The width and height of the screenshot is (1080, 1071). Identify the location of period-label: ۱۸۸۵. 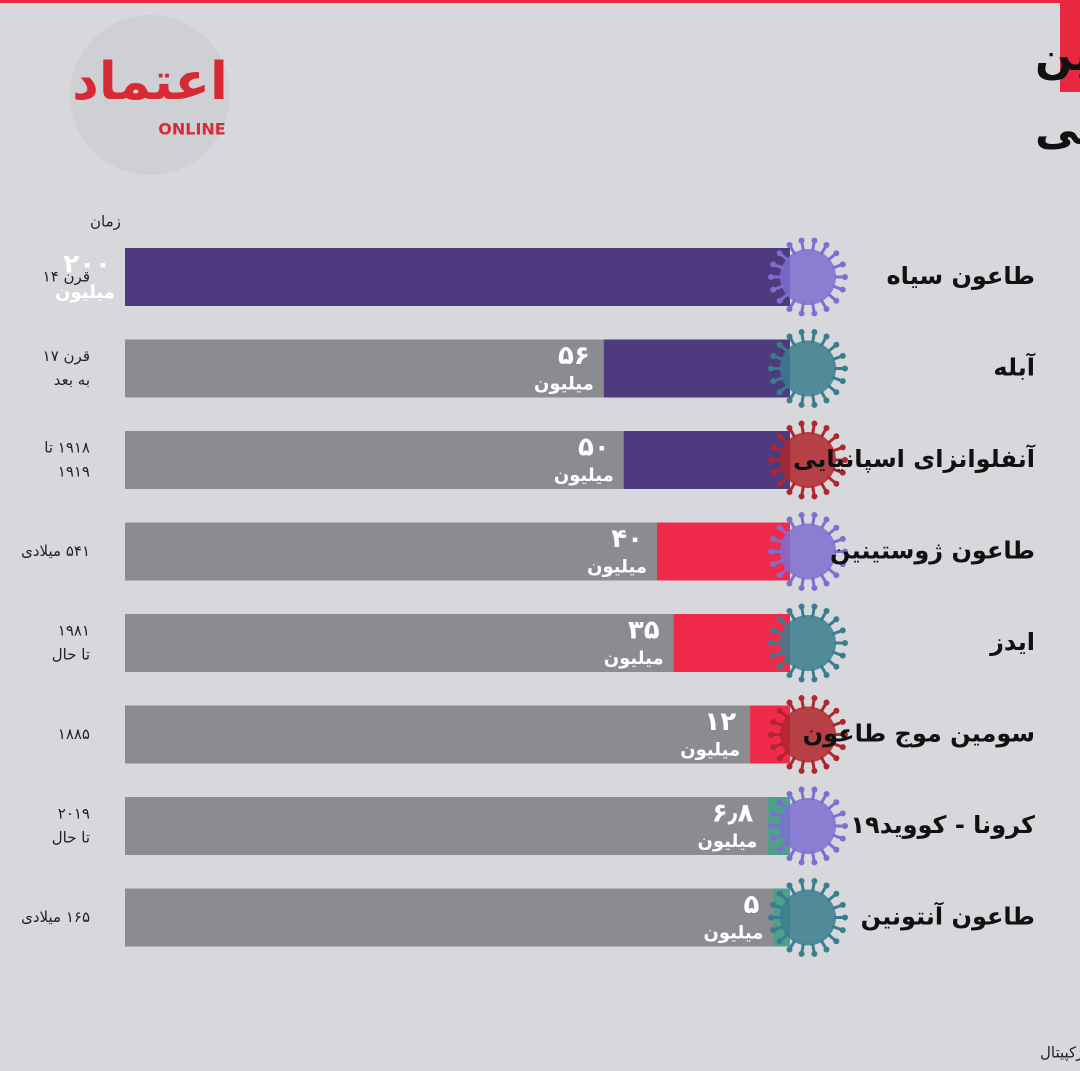
(74, 734).